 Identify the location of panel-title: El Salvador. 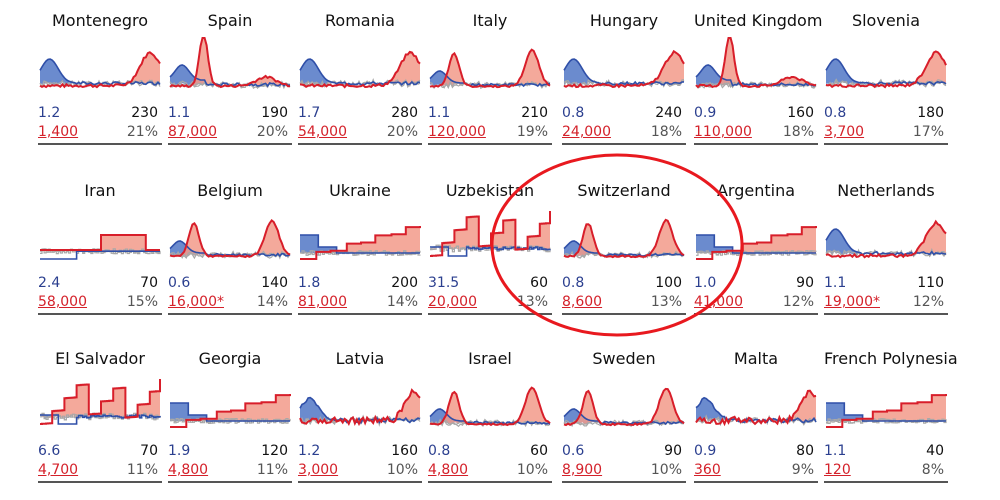
(100, 358).